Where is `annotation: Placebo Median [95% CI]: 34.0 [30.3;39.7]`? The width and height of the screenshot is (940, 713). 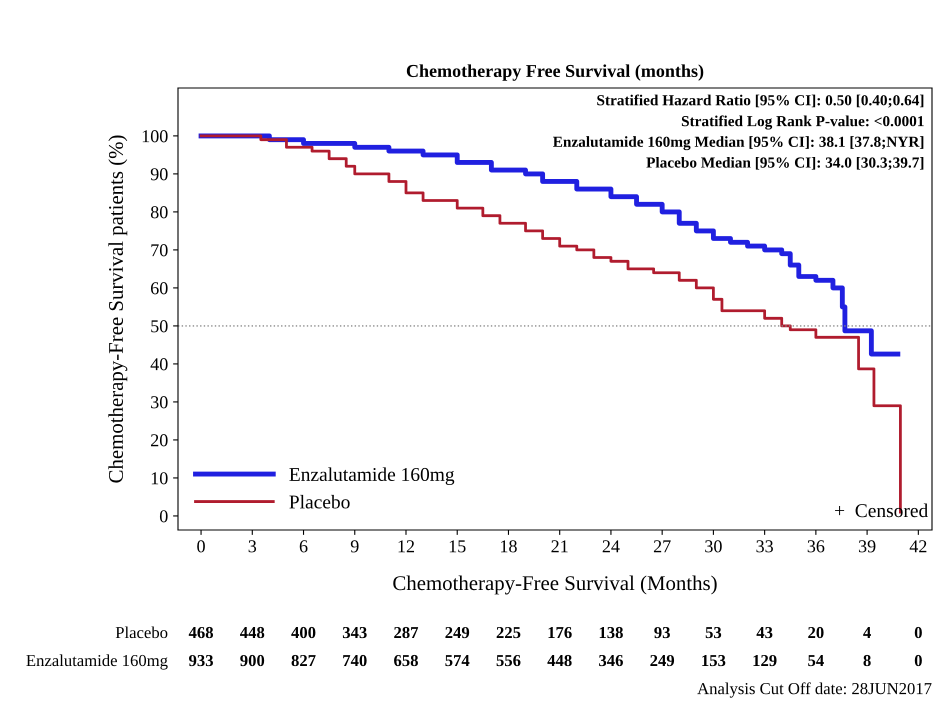
annotation: Placebo Median [95% CI]: 34.0 [30.3;39.7] is located at coordinates (785, 163).